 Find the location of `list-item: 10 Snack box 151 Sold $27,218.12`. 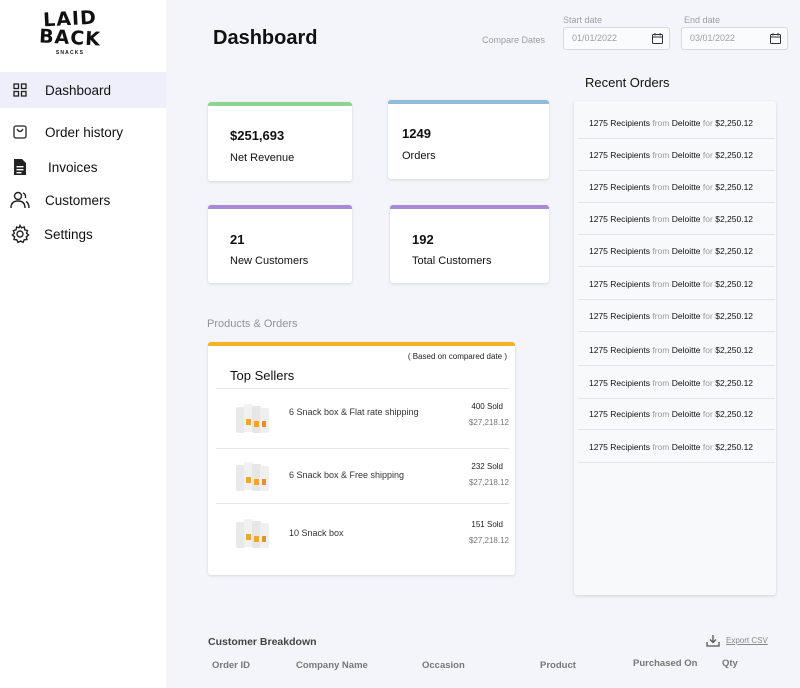

list-item: 10 Snack box 151 Sold $27,218.12 is located at coordinates (362, 533).